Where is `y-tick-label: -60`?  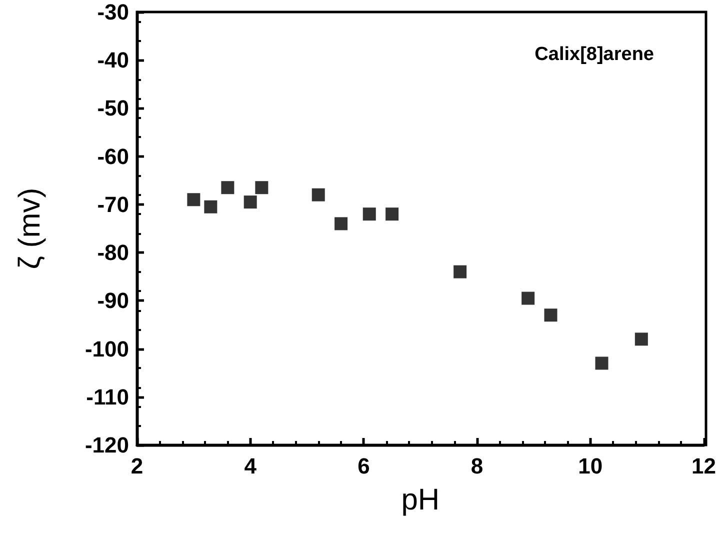
y-tick-label: -60 is located at coordinates (113, 156).